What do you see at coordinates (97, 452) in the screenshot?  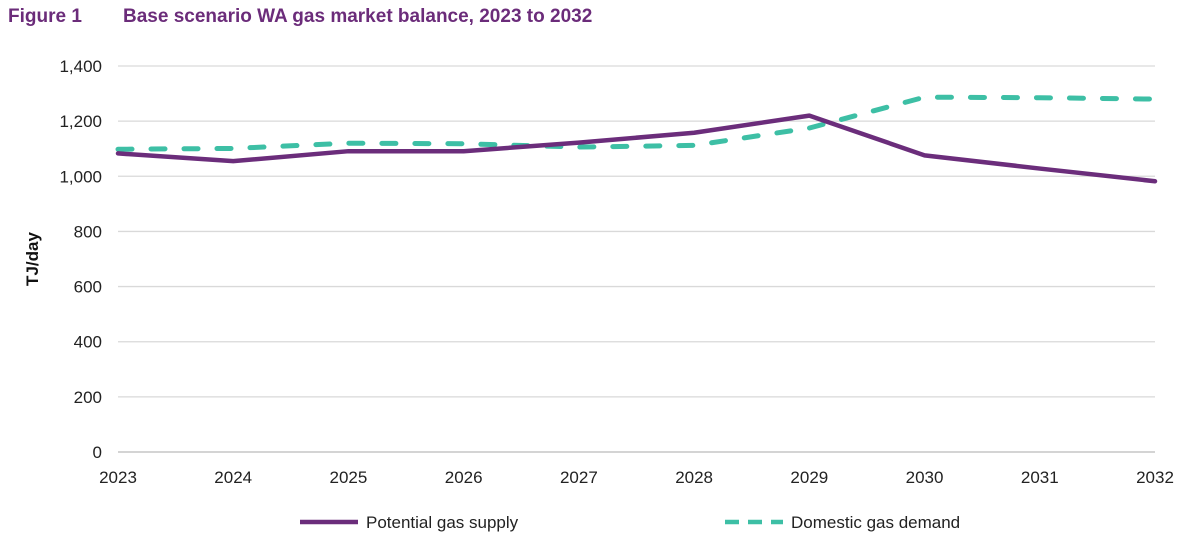 I see `y-tick-label: 0` at bounding box center [97, 452].